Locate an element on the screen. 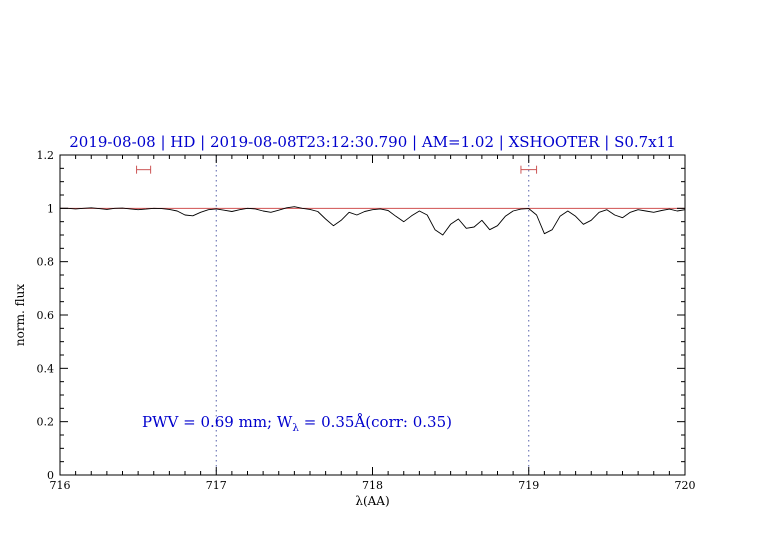  y-tick-label: 0.2 is located at coordinates (46, 422).